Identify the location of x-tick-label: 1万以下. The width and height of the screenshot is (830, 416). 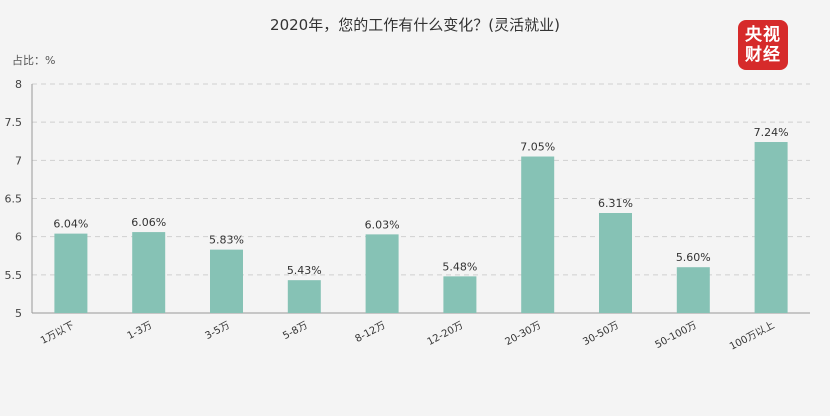
(57, 333).